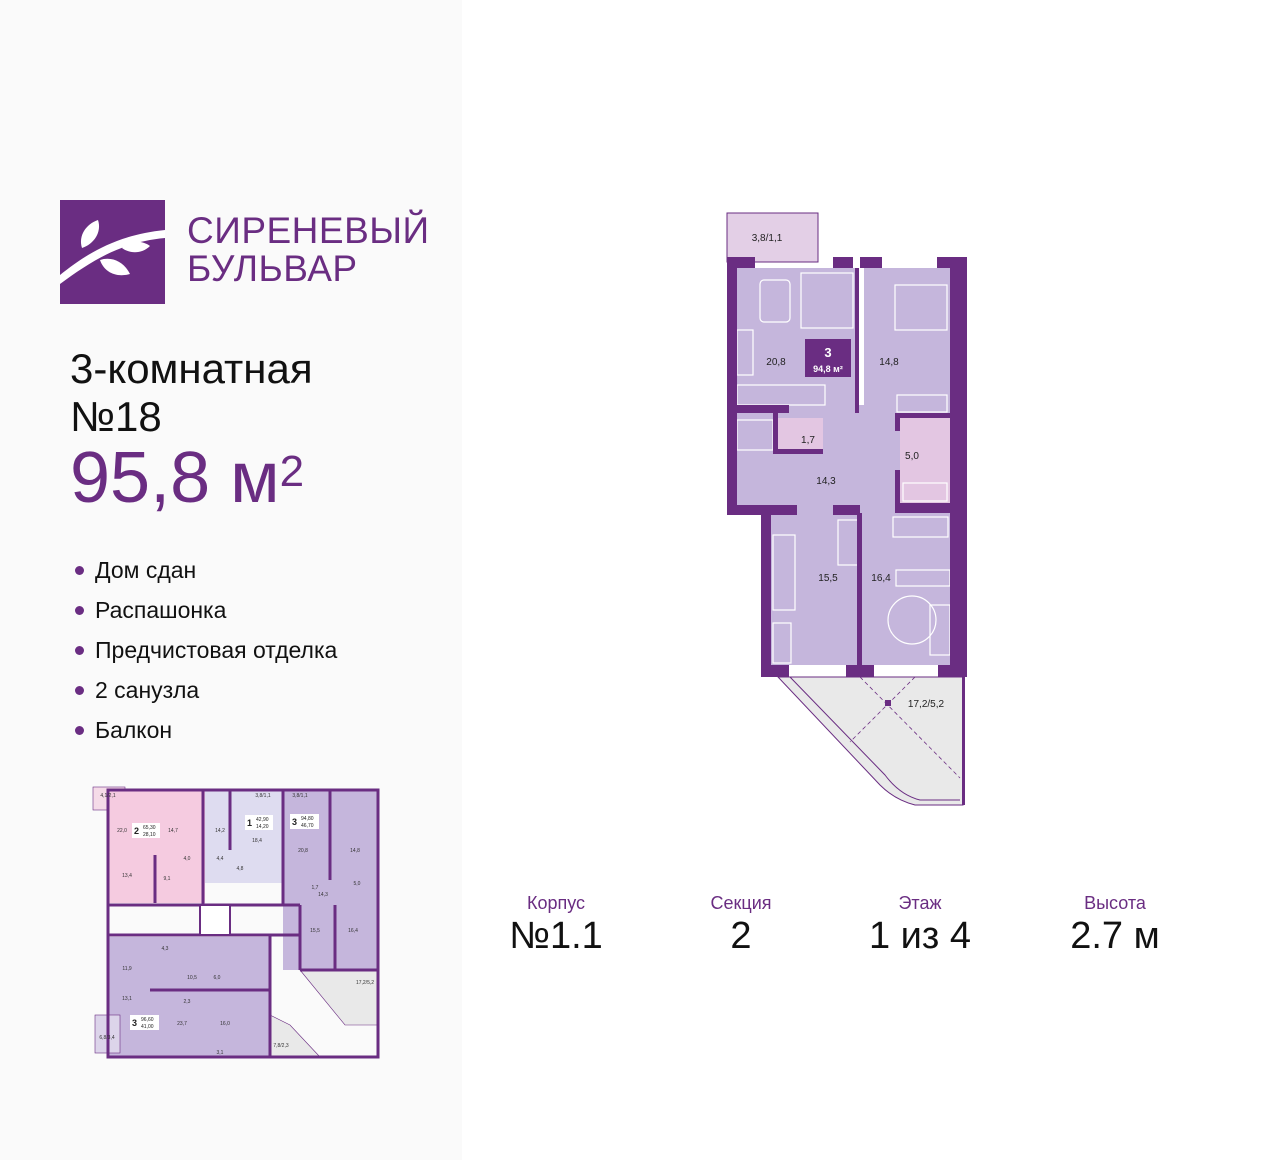 This screenshot has height=1160, width=1280. What do you see at coordinates (262, 820) in the screenshot?
I see `key-badge-area: 42,90` at bounding box center [262, 820].